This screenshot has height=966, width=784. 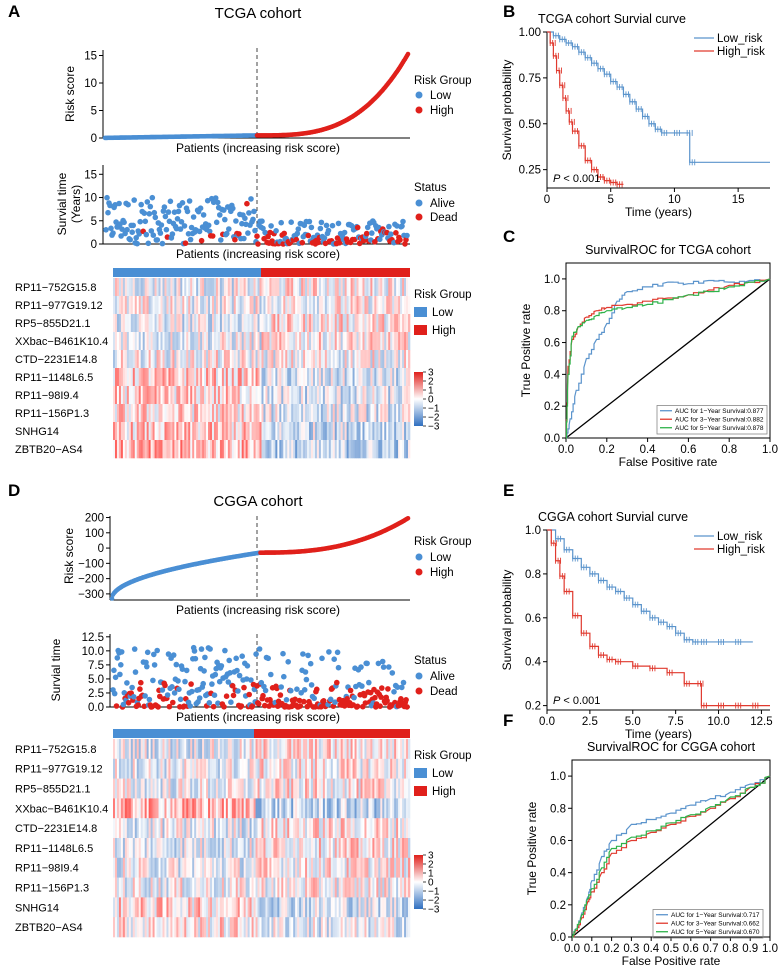 What do you see at coordinates (671, 960) in the screenshot?
I see `roc-cgga-xlabel: False Positive rate` at bounding box center [671, 960].